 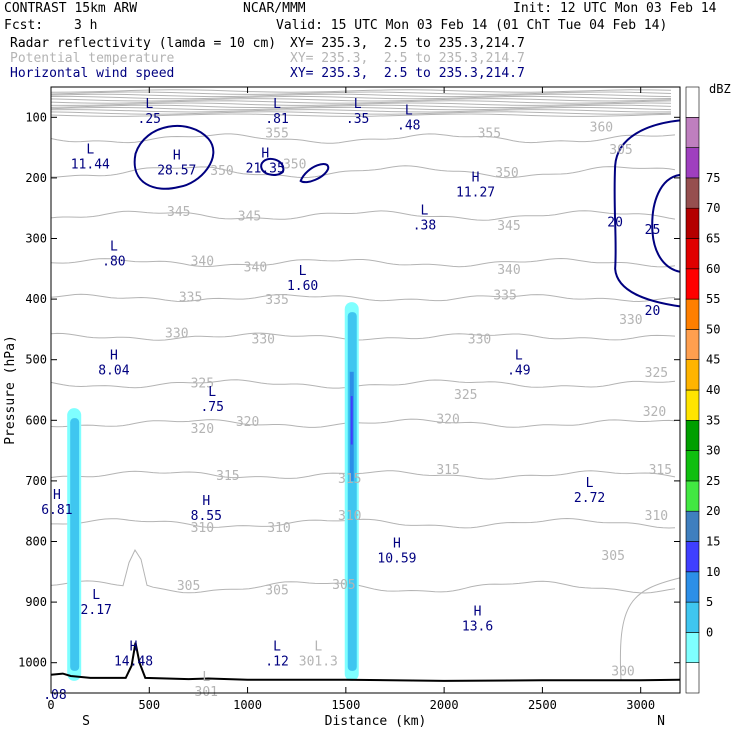 What do you see at coordinates (713, 390) in the screenshot?
I see `colorbar-tick-label: 40` at bounding box center [713, 390].